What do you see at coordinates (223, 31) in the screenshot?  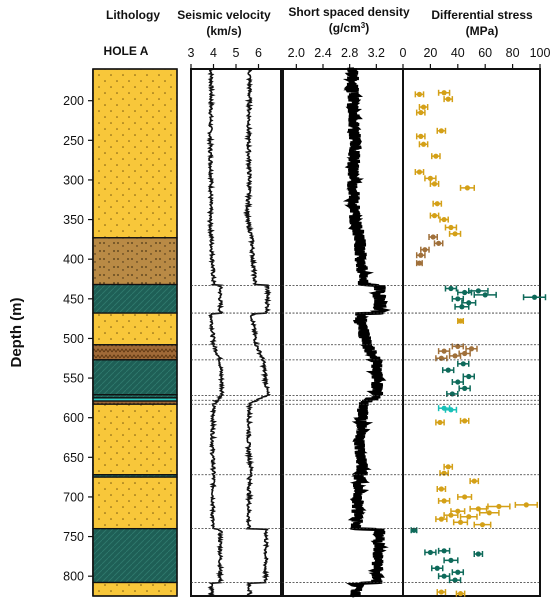 I see `velocity-units: (km/s)` at bounding box center [223, 31].